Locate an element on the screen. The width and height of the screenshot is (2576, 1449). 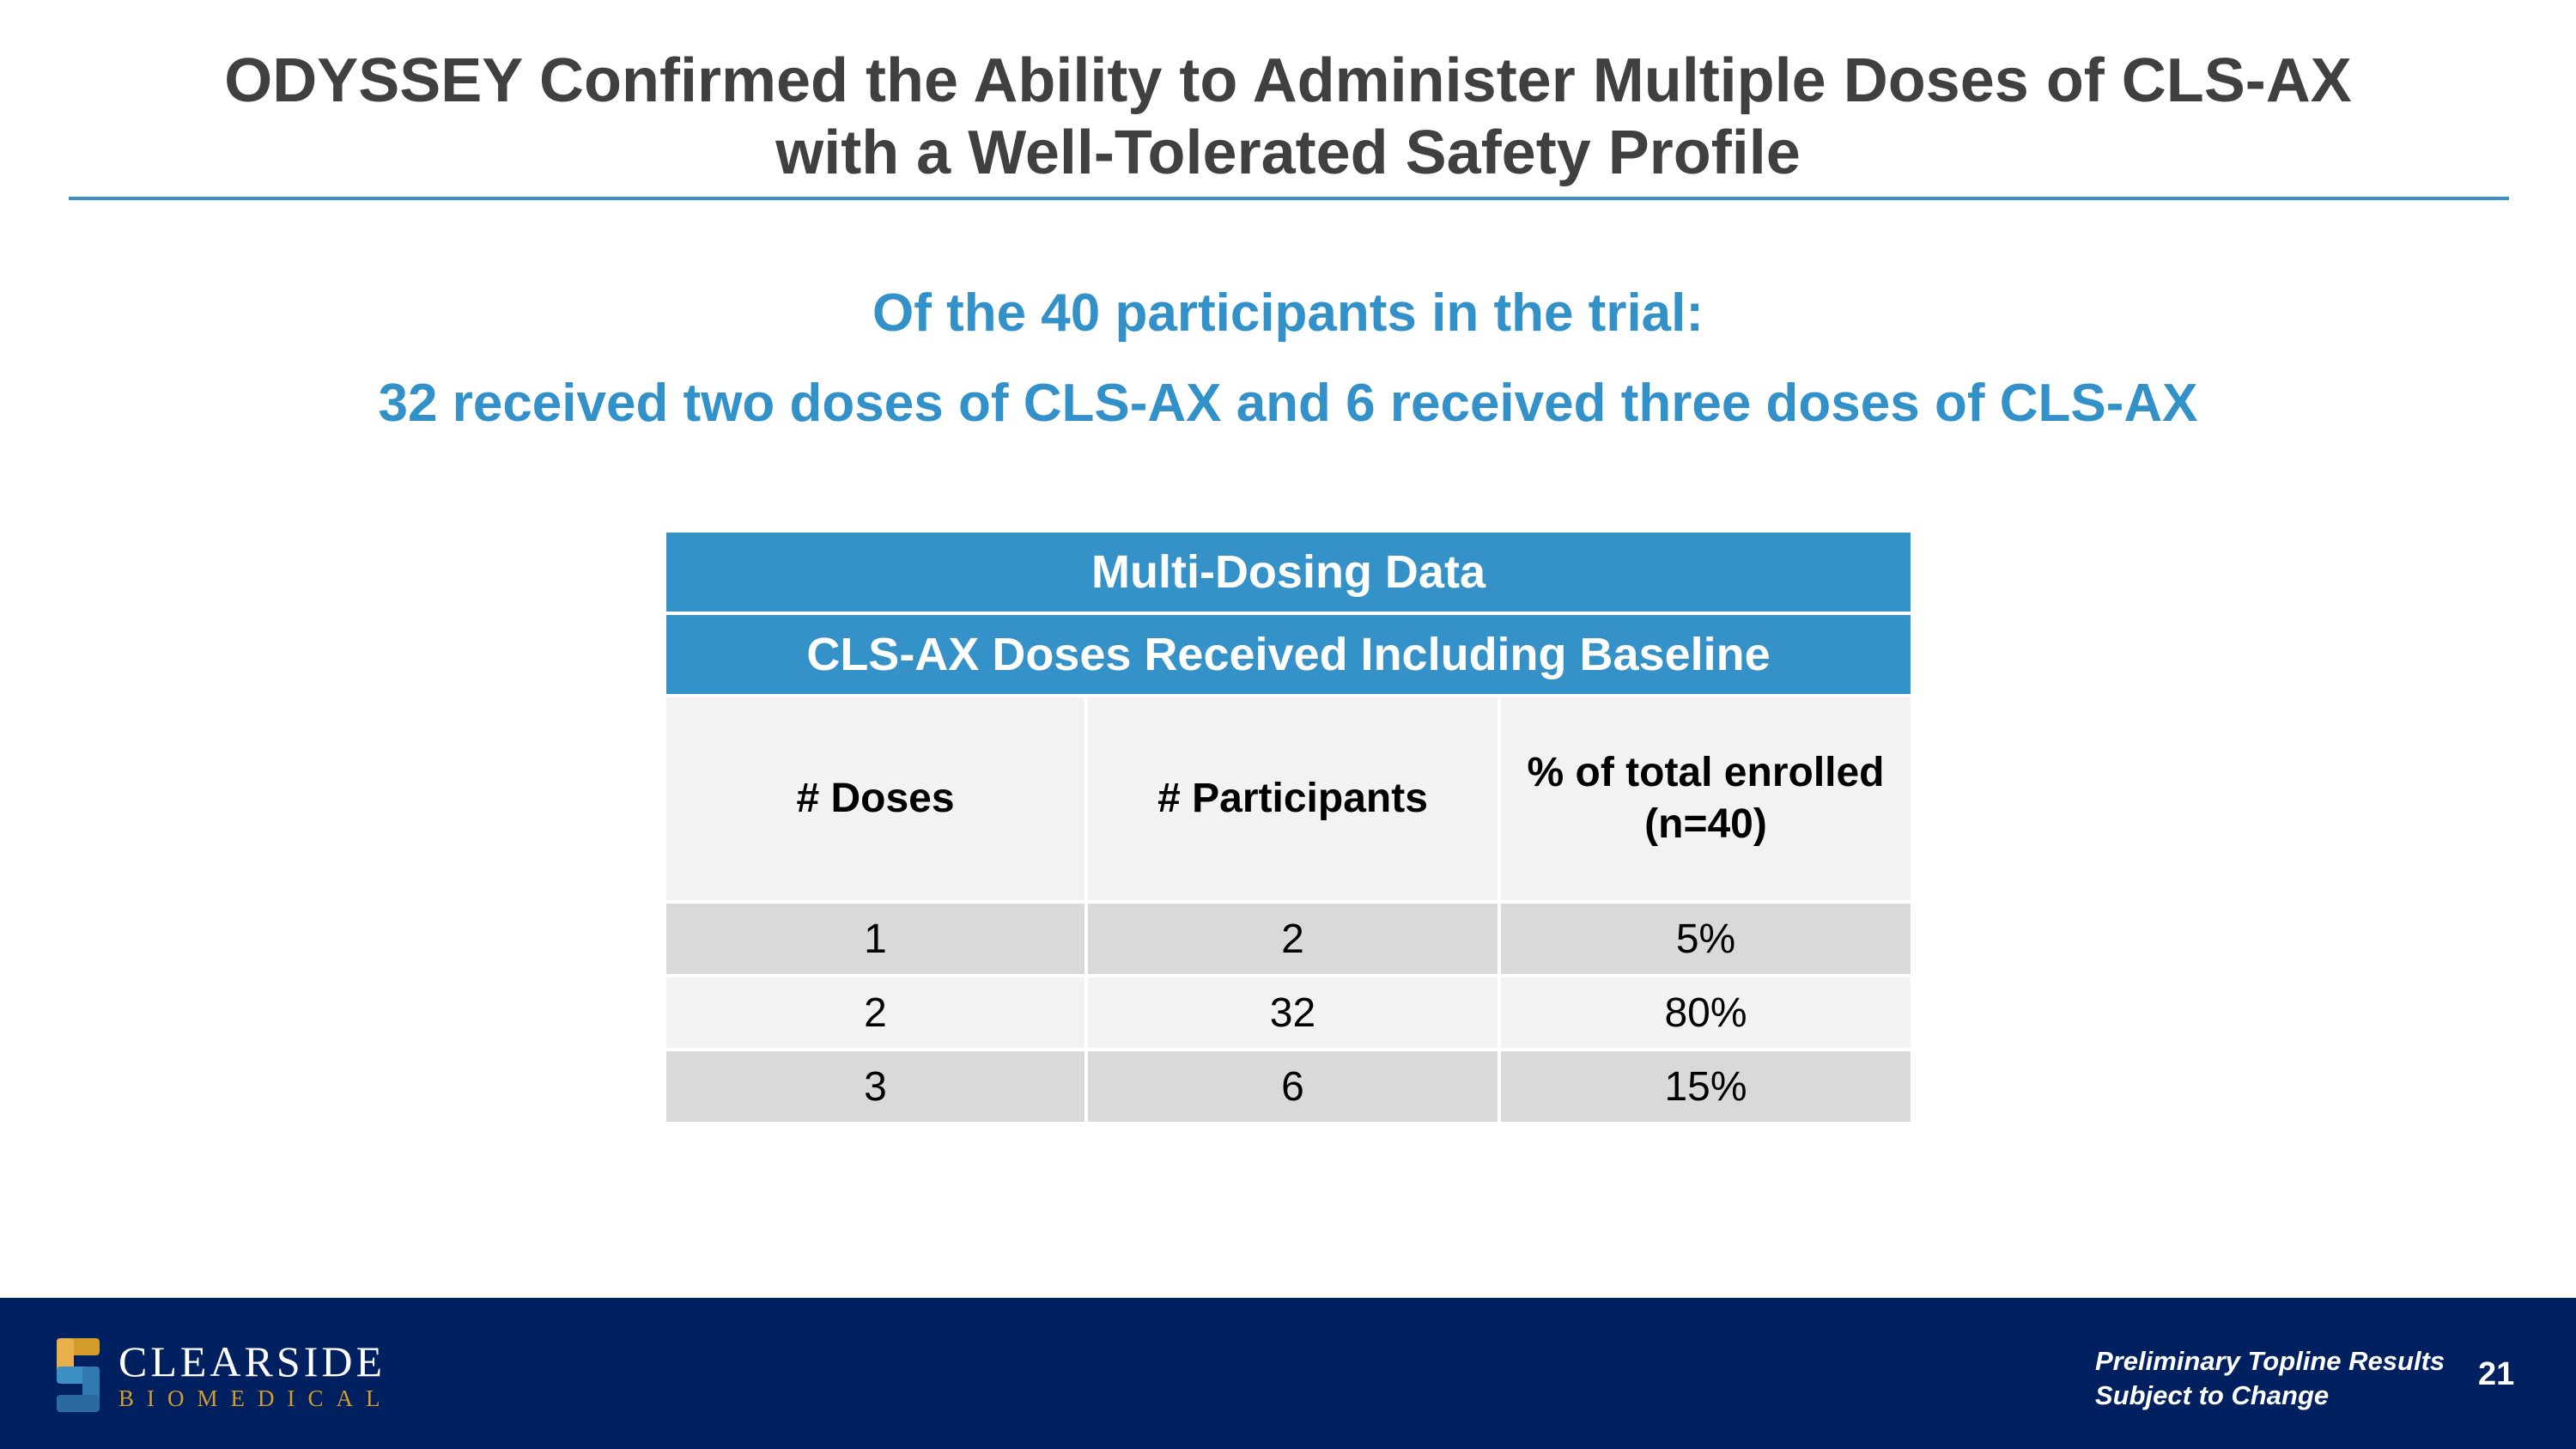
cell-percent: 80% is located at coordinates (1704, 1012).